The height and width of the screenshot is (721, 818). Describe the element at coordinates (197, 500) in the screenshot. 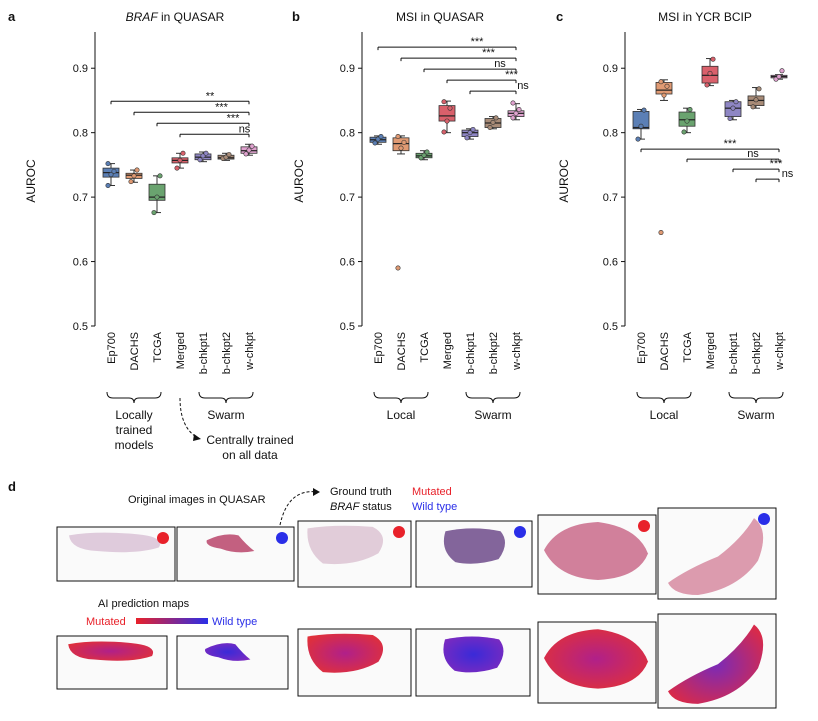

I see `original-images-label: Original images in QUASAR` at that location.